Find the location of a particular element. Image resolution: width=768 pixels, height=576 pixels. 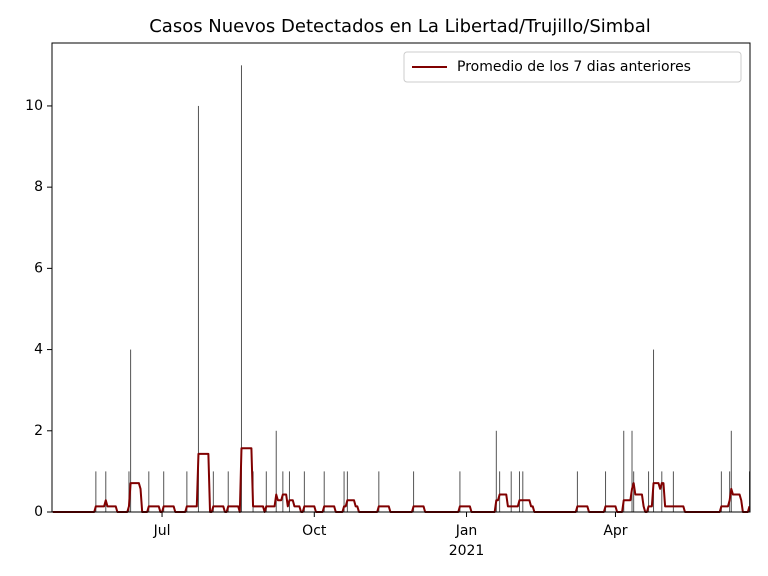

x-tick-label: Jan is located at coordinates (466, 531).